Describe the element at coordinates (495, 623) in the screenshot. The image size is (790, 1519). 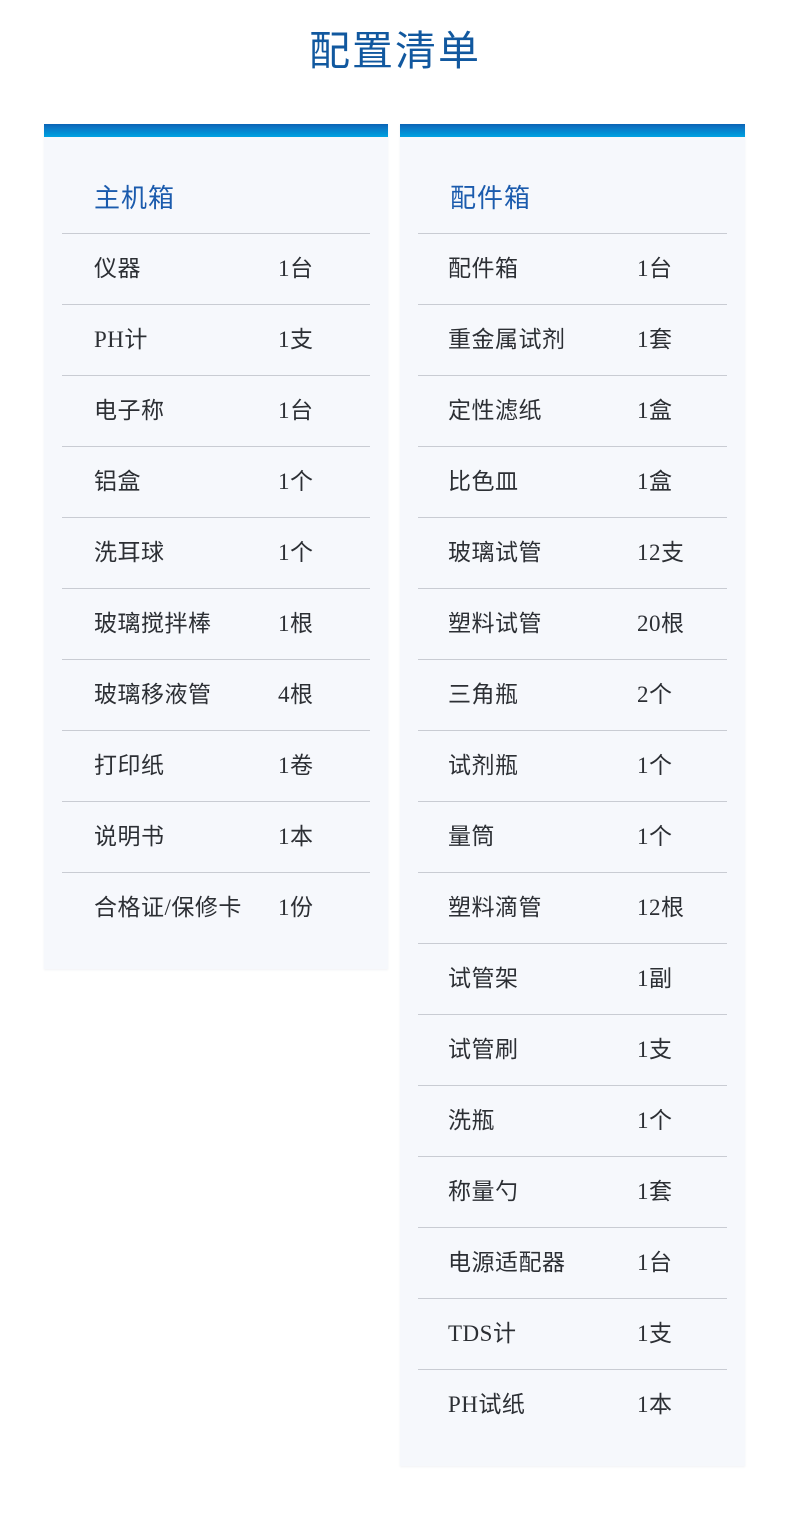
I see `item-name: 塑料试管` at that location.